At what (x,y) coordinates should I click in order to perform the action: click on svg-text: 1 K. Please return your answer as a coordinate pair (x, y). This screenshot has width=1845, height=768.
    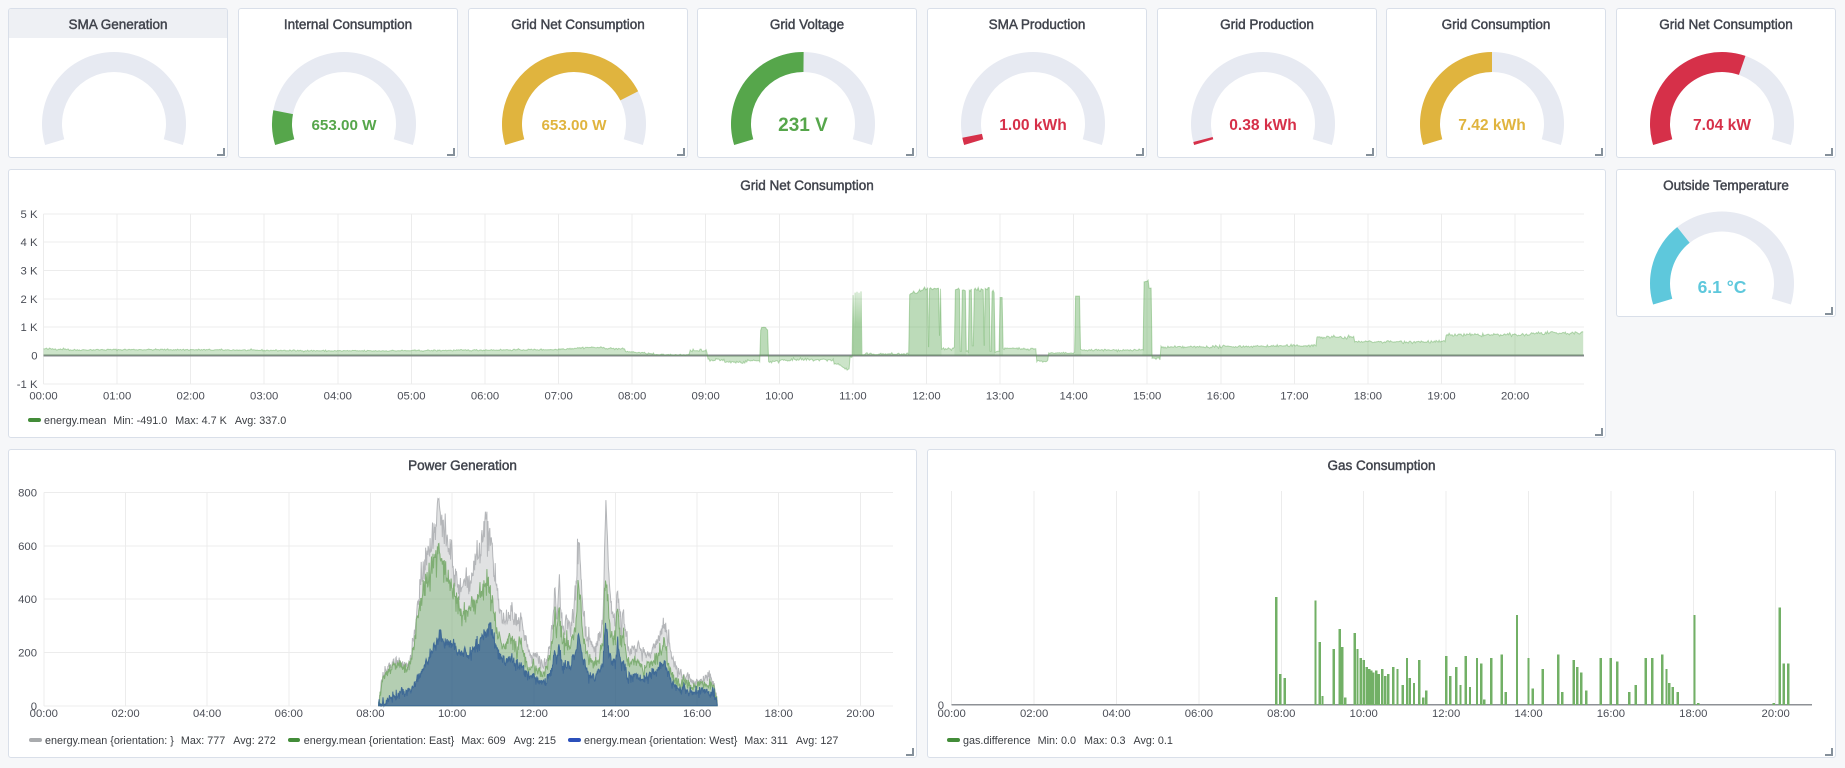
    Looking at the image, I should click on (29, 328).